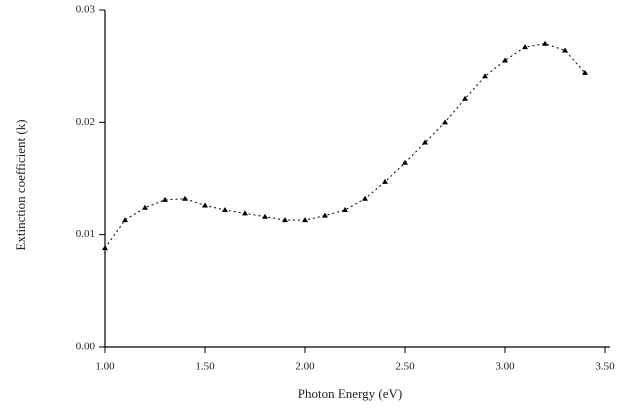  What do you see at coordinates (350, 393) in the screenshot?
I see `x-axis-label: Photon Energy (eV)` at bounding box center [350, 393].